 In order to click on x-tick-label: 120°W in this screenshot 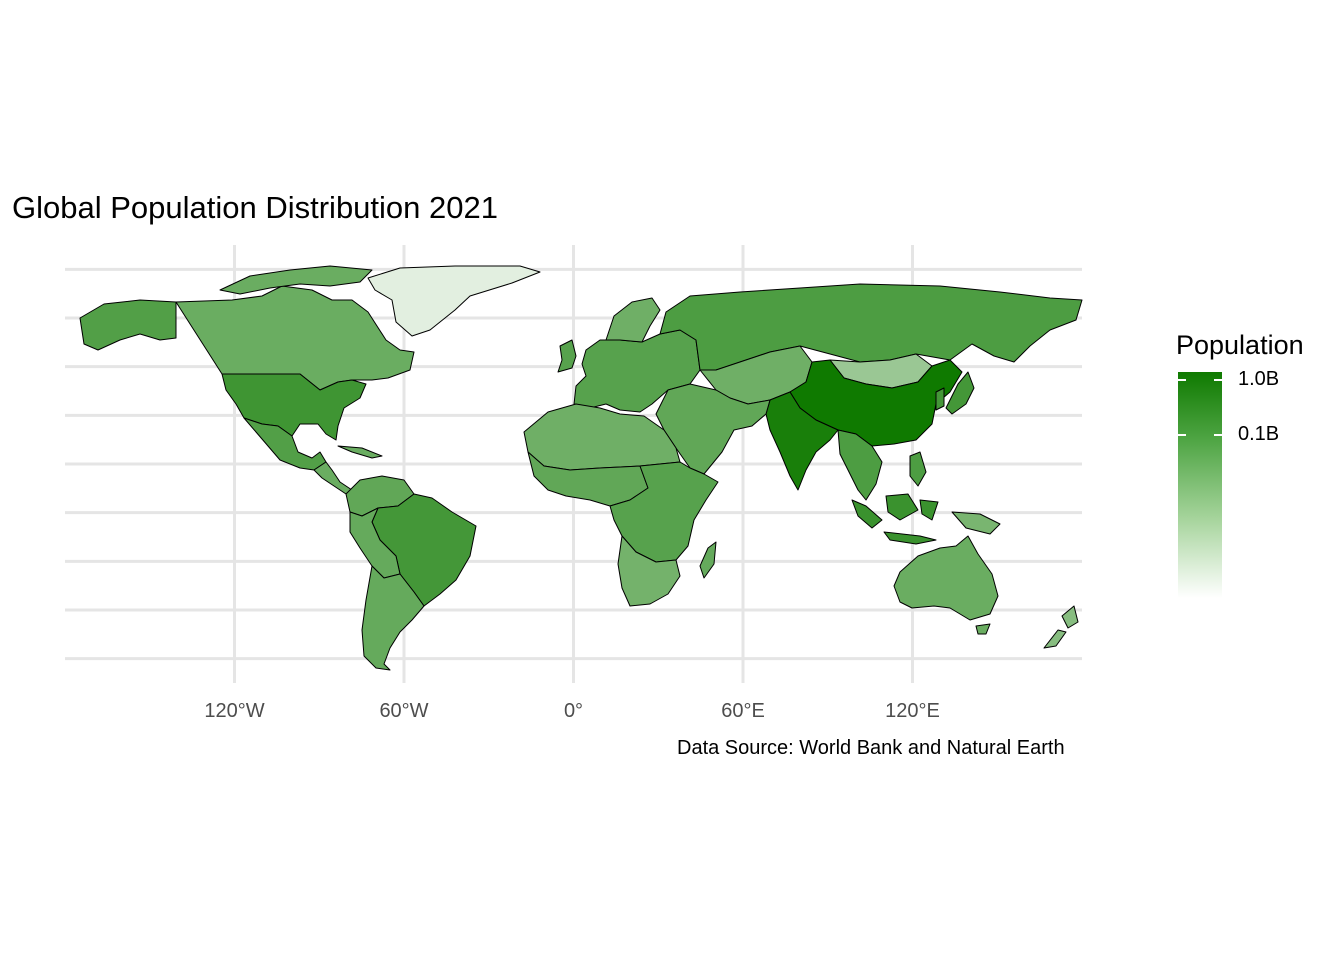, I will do `click(234, 711)`.